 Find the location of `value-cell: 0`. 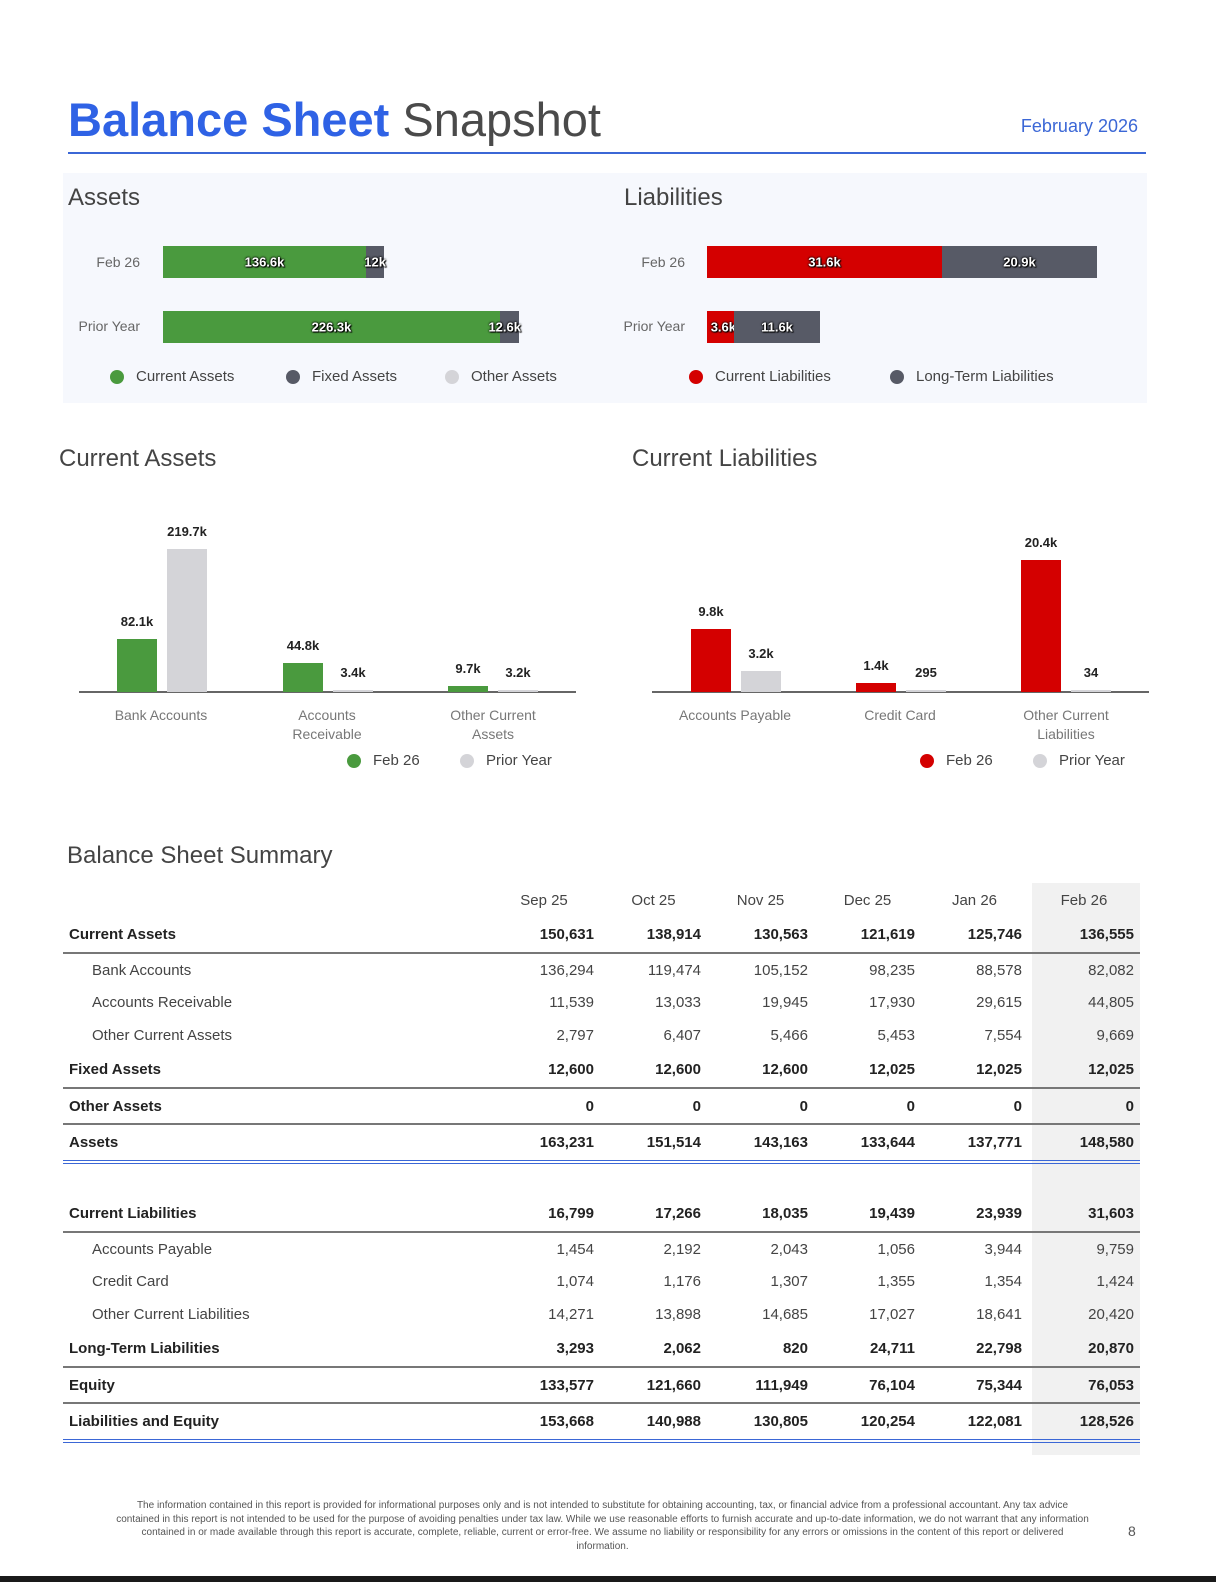

value-cell: 0 is located at coordinates (544, 1106).